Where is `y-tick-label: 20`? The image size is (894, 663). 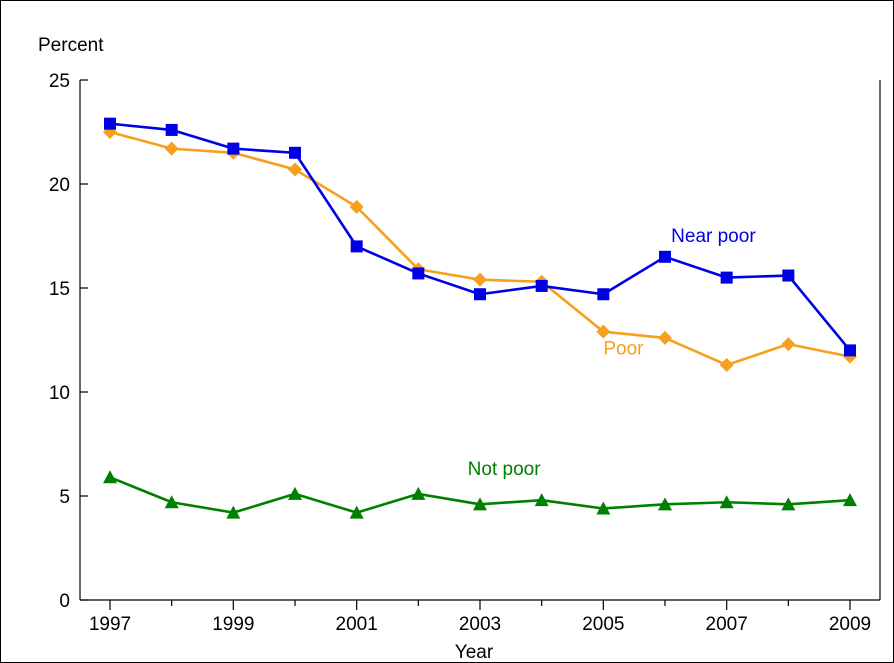 y-tick-label: 20 is located at coordinates (59, 185).